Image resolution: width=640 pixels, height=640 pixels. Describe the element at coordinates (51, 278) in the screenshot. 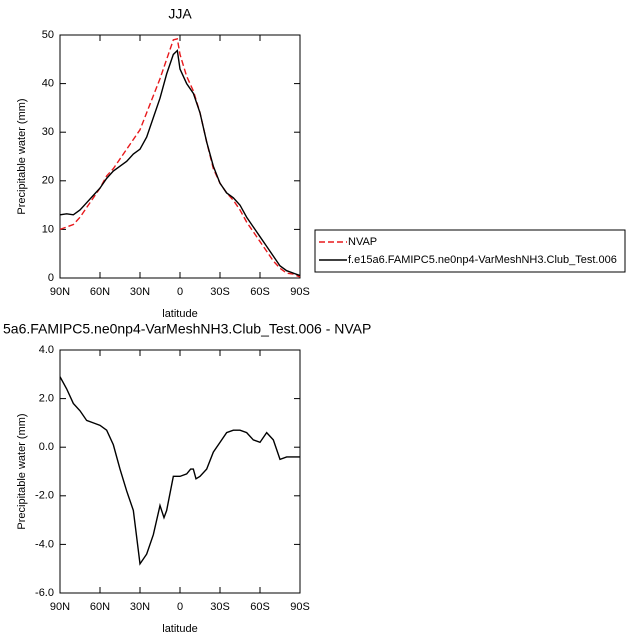

I see `y-tick-label: 0` at that location.